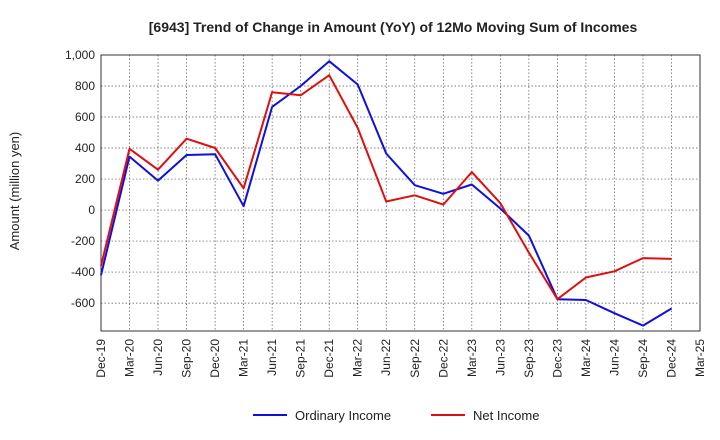  I want to click on x-tick-label: Dec-21, so click(329, 358).